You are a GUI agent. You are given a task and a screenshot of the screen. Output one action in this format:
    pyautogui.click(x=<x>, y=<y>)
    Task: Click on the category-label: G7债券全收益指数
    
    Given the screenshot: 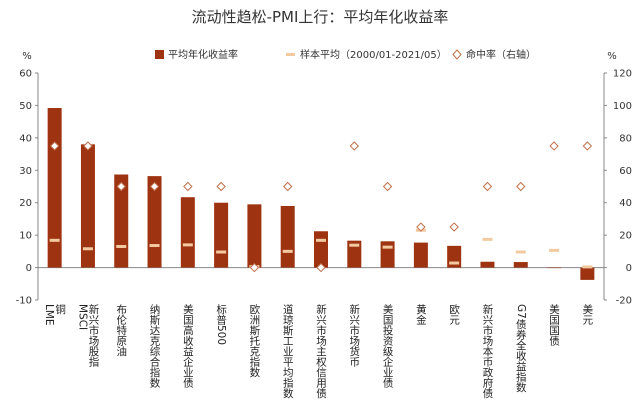 What is the action you would take?
    pyautogui.click(x=521, y=348)
    